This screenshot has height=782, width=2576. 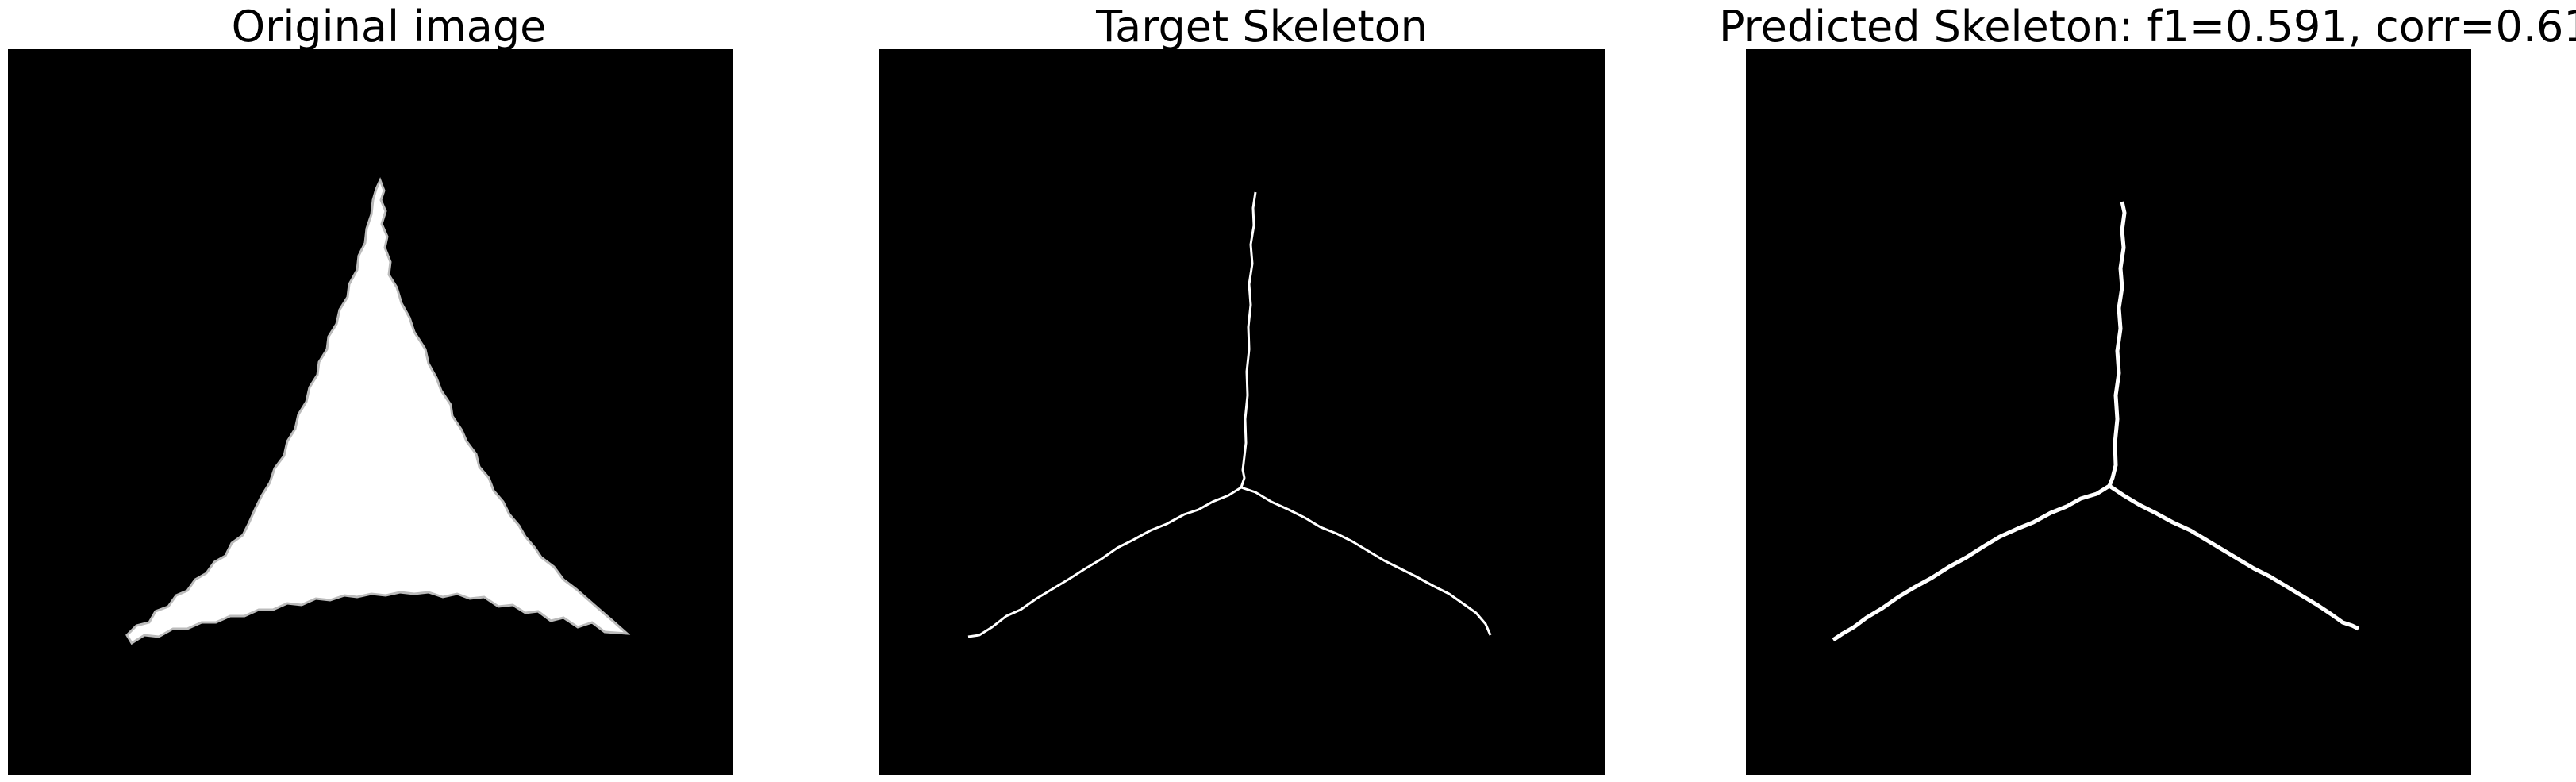 What do you see at coordinates (1248, 339) in the screenshot?
I see `target-skeleton-top-branch` at bounding box center [1248, 339].